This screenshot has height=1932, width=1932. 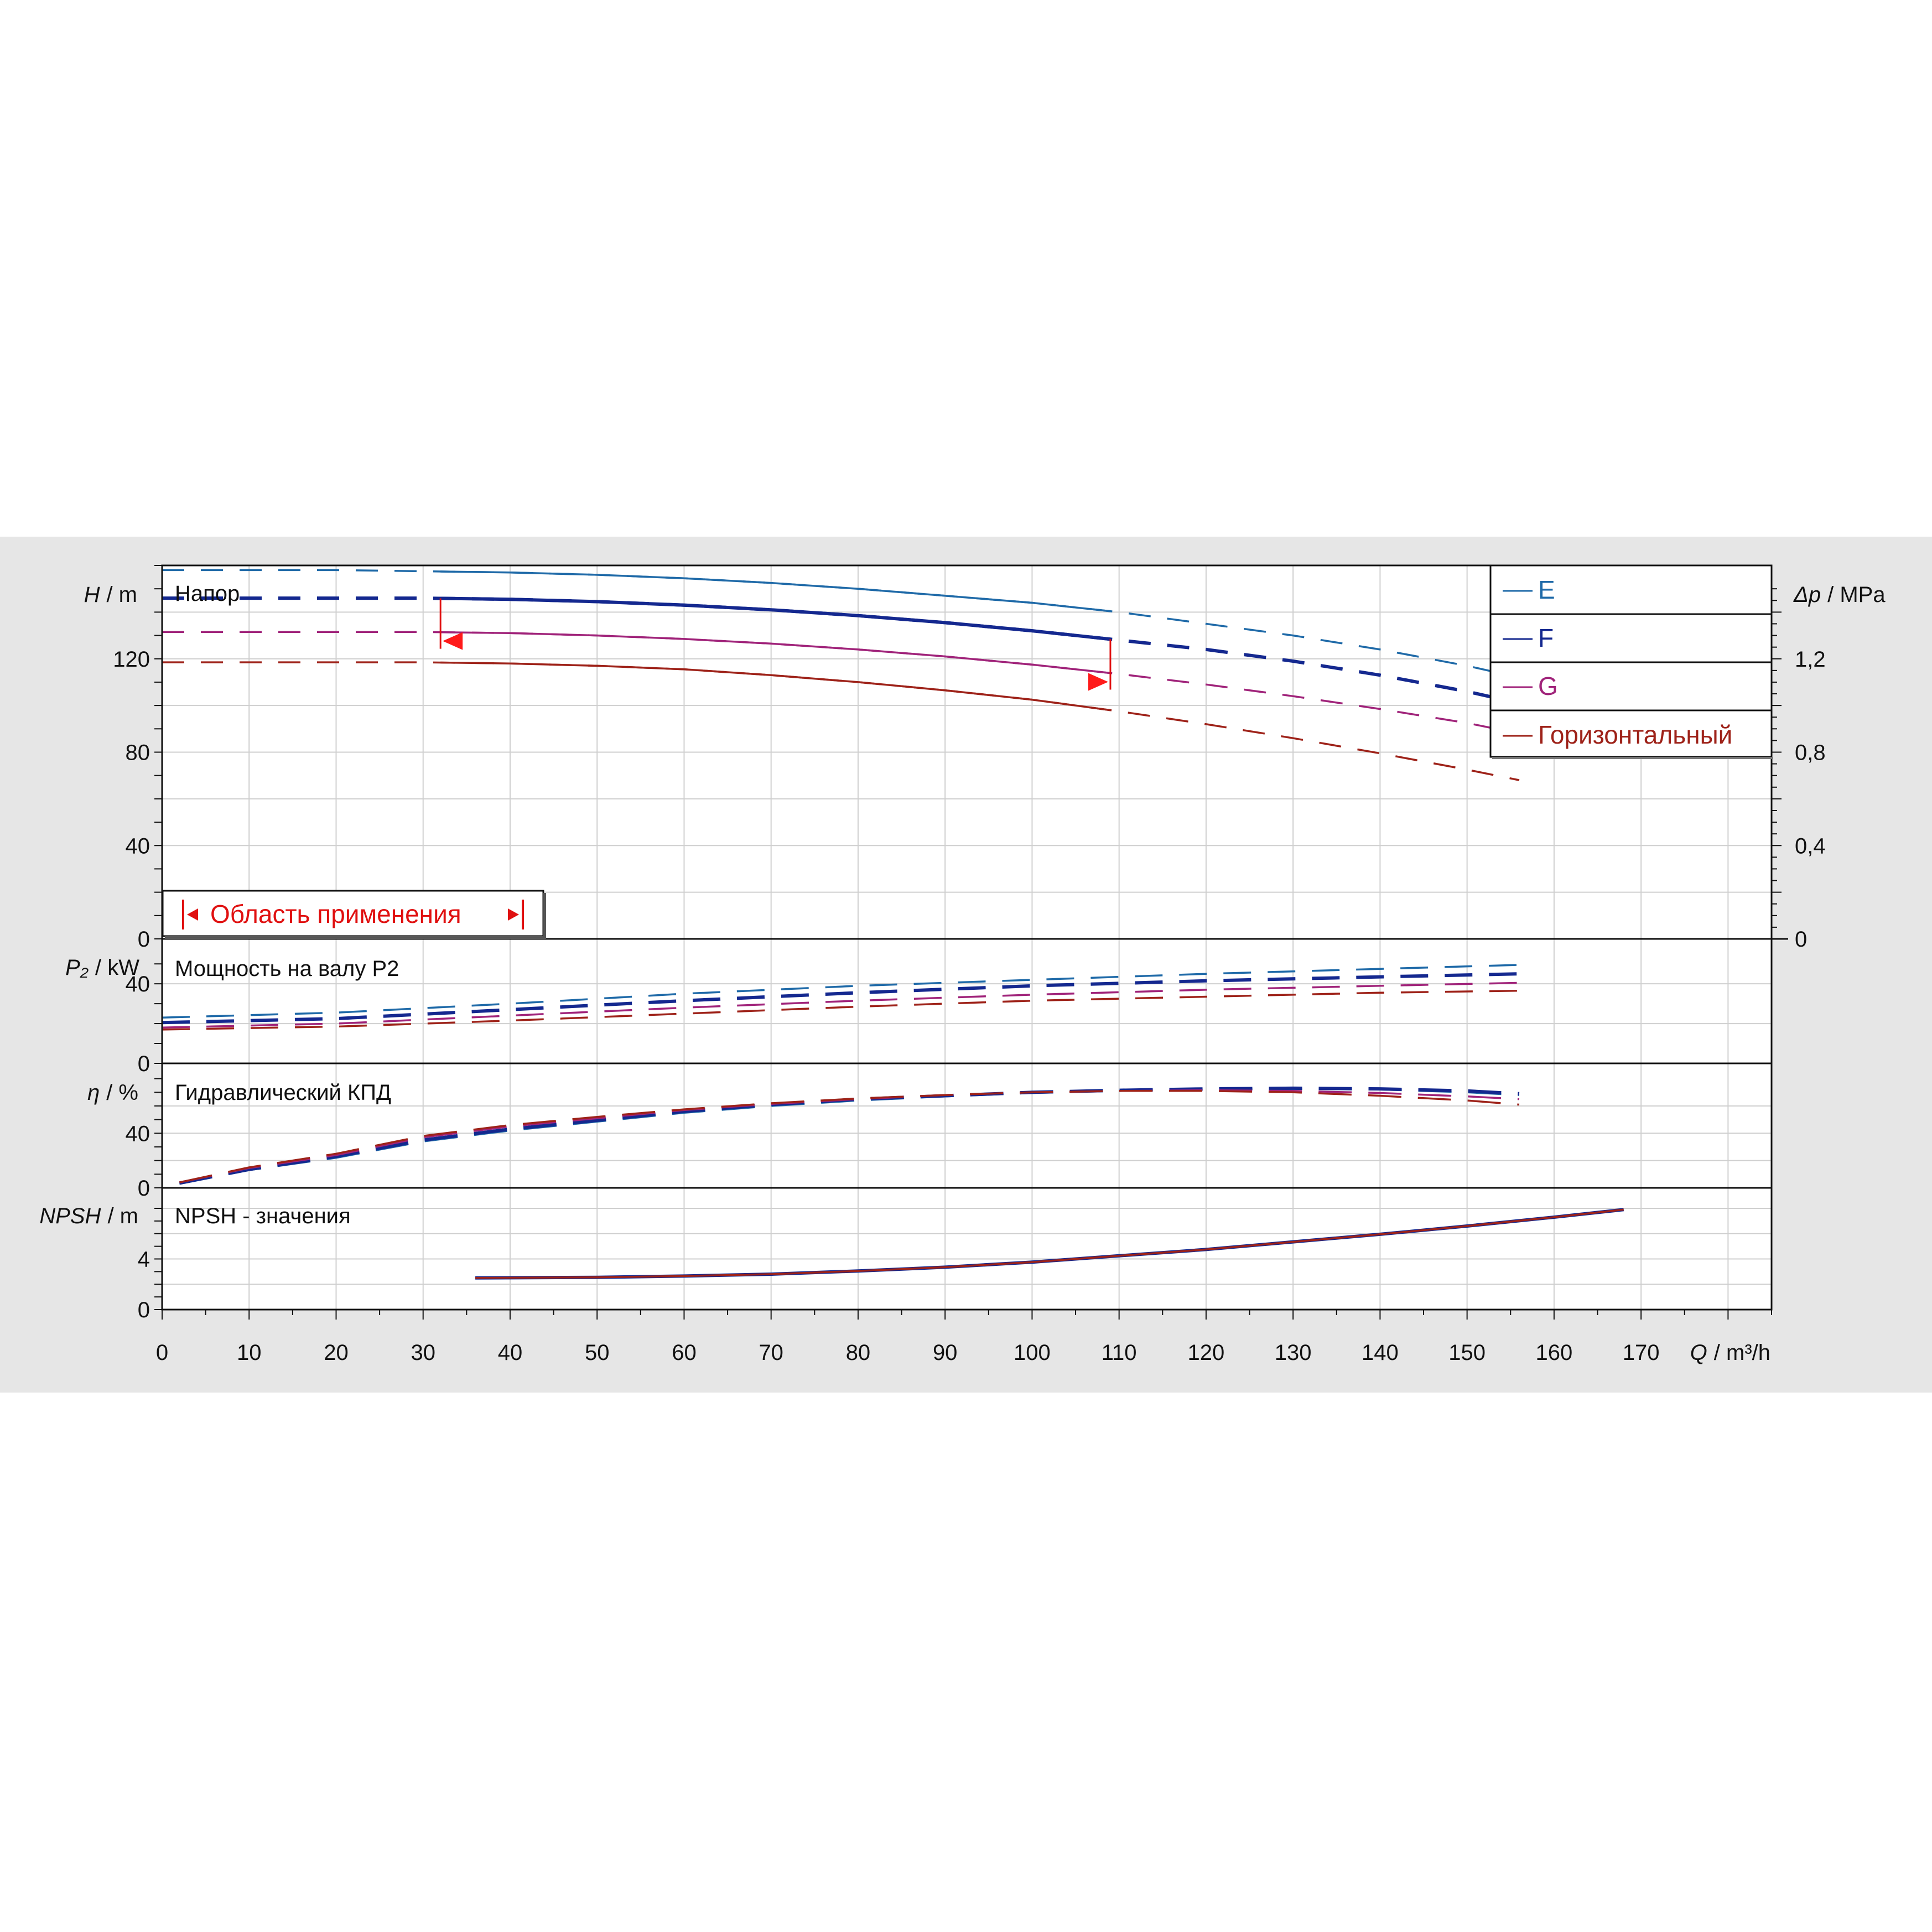 What do you see at coordinates (144, 1310) in the screenshot?
I see `y-tick-label-npsh: 0` at bounding box center [144, 1310].